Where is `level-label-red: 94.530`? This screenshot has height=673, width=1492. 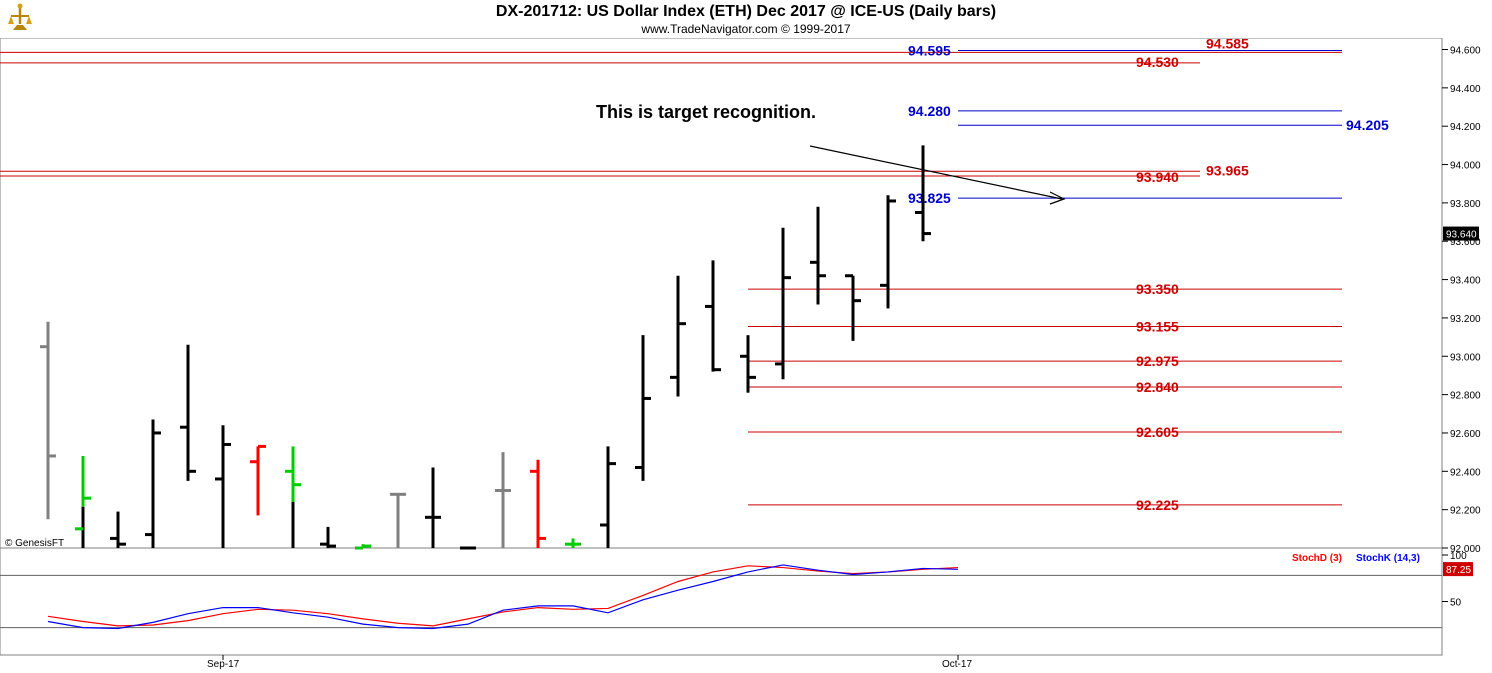
level-label-red: 94.530 is located at coordinates (1157, 62).